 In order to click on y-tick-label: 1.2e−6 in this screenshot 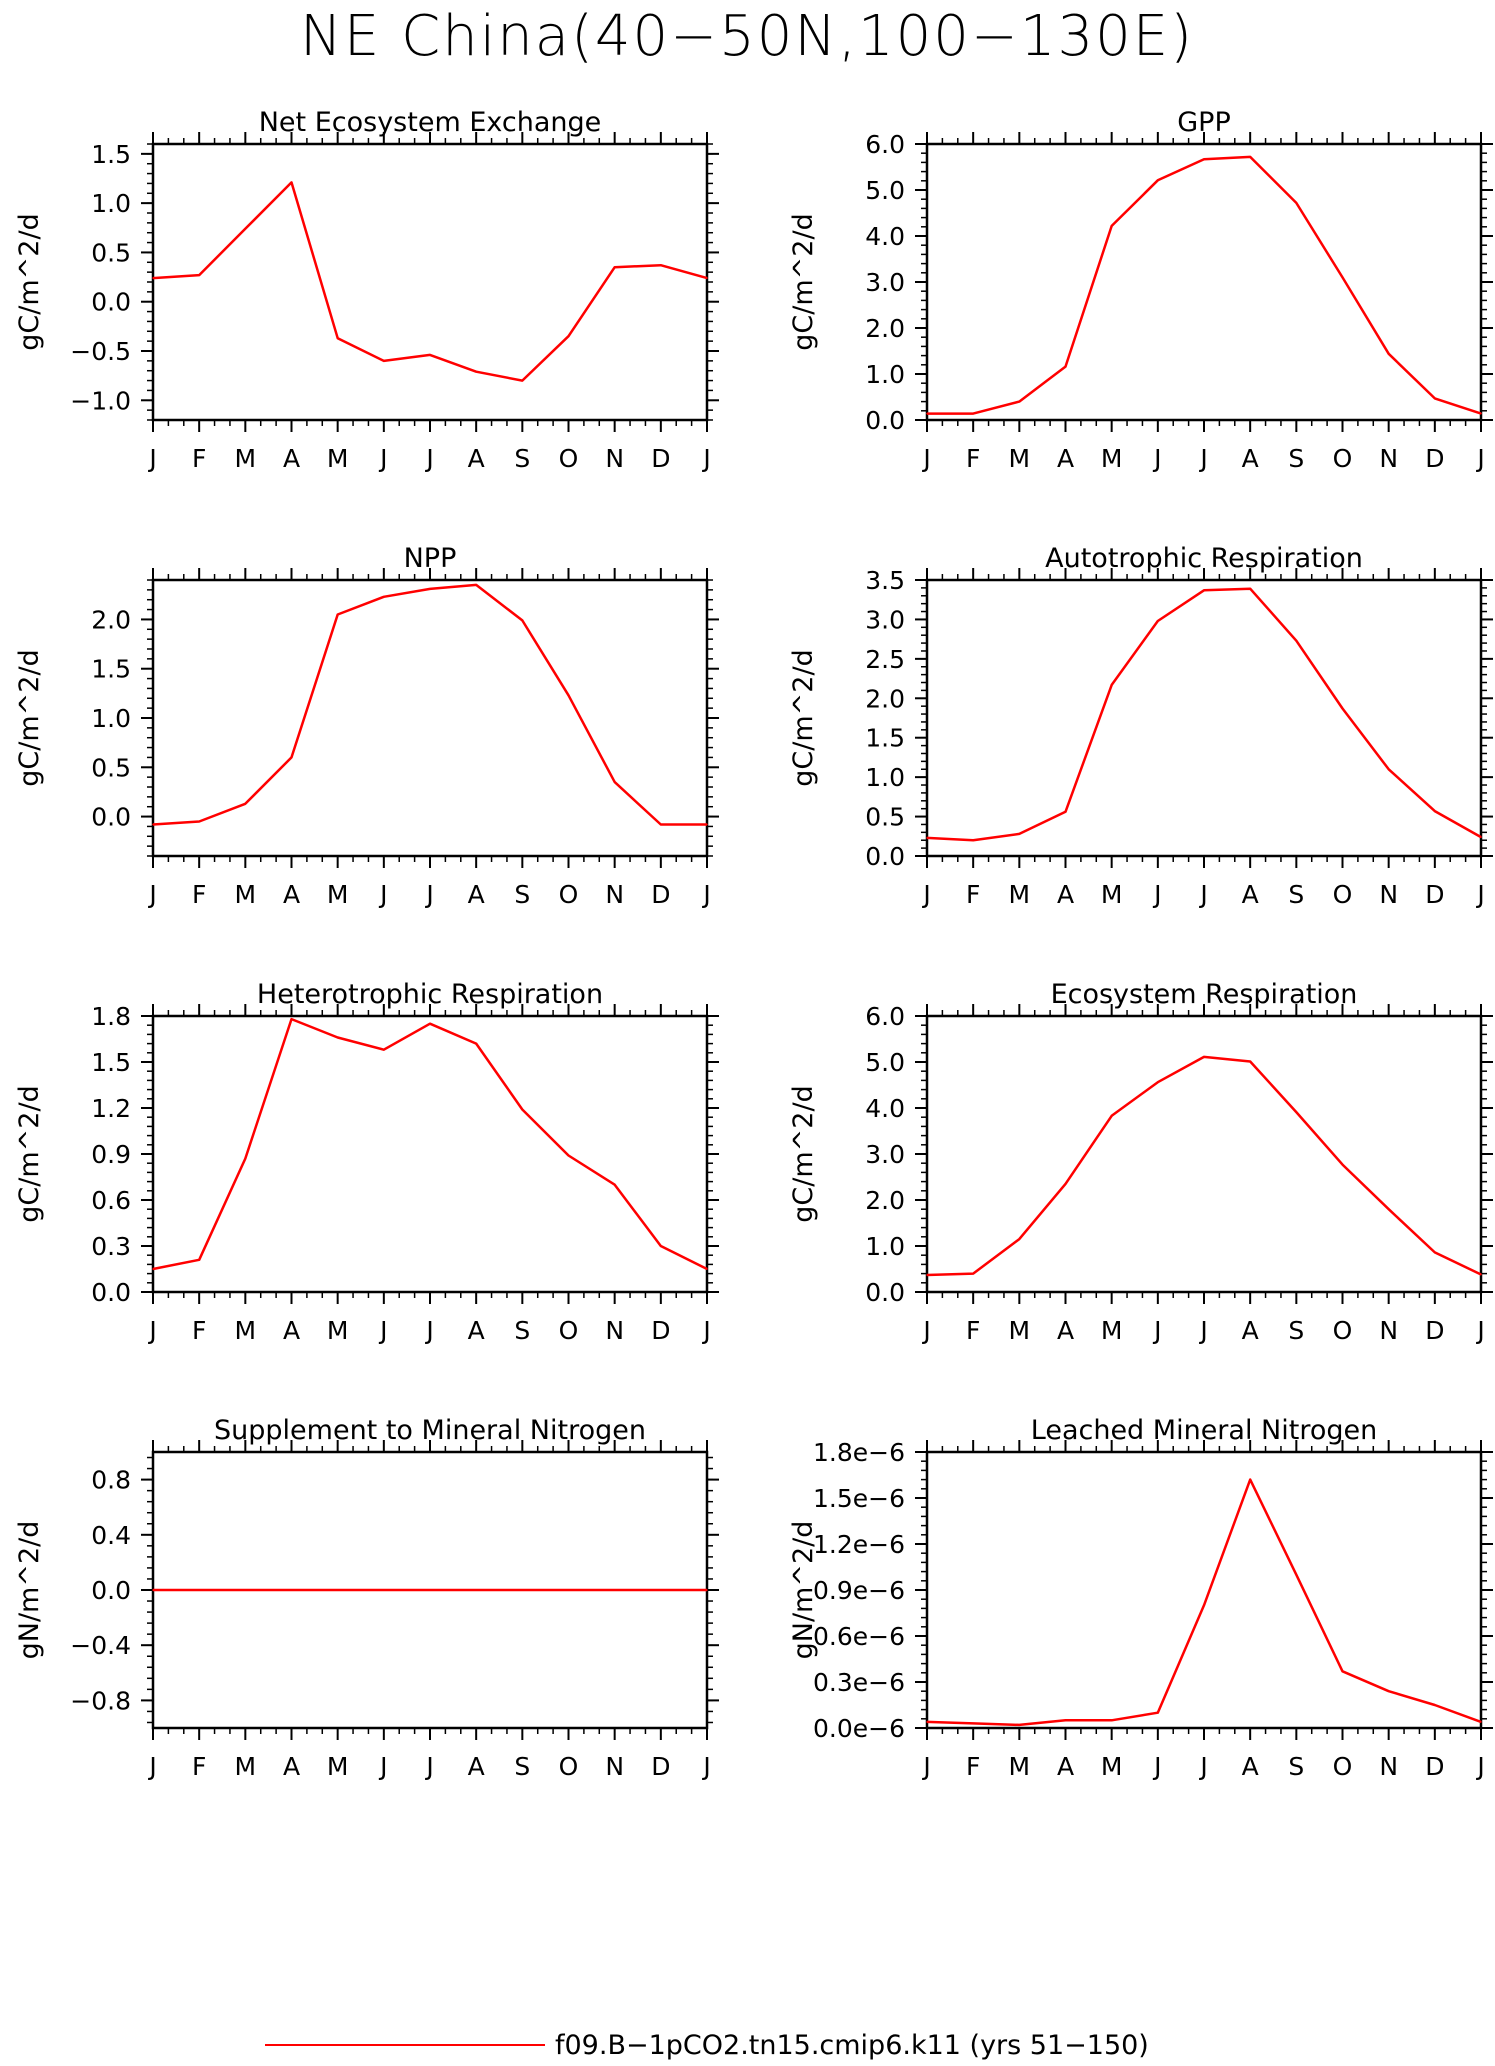, I will do `click(859, 1544)`.